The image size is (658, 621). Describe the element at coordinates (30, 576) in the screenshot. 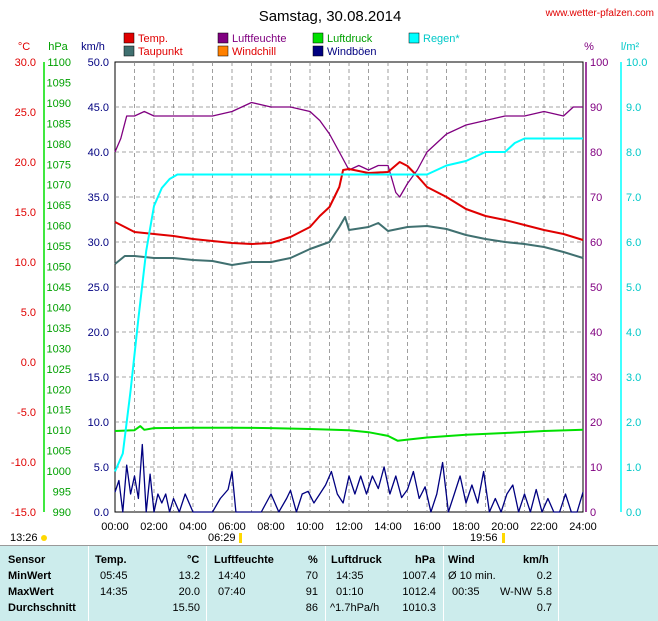

I see `row-label: MinWert` at that location.